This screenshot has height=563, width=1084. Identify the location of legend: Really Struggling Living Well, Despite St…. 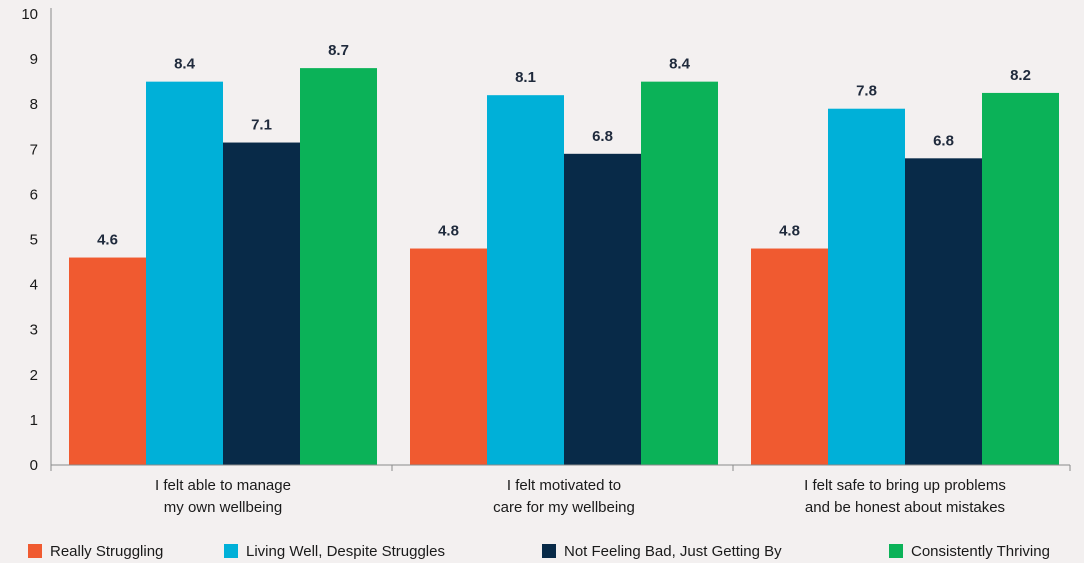
(539, 551).